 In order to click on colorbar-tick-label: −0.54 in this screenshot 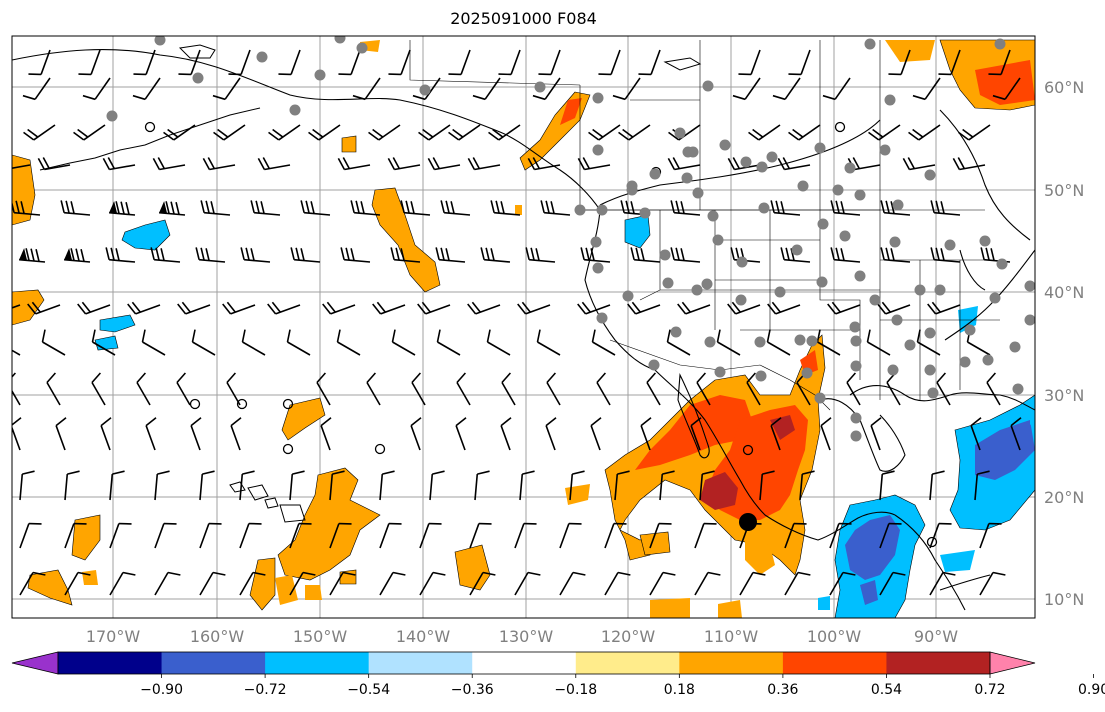, I will do `click(368, 690)`.